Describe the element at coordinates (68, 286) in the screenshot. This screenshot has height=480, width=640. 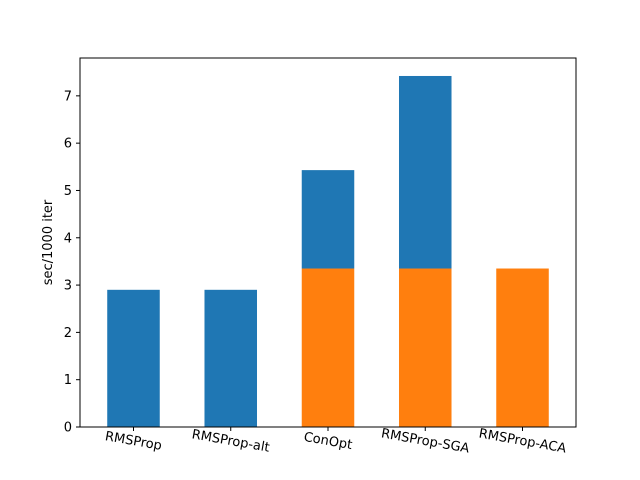
I see `y-tick-label: 3` at that location.